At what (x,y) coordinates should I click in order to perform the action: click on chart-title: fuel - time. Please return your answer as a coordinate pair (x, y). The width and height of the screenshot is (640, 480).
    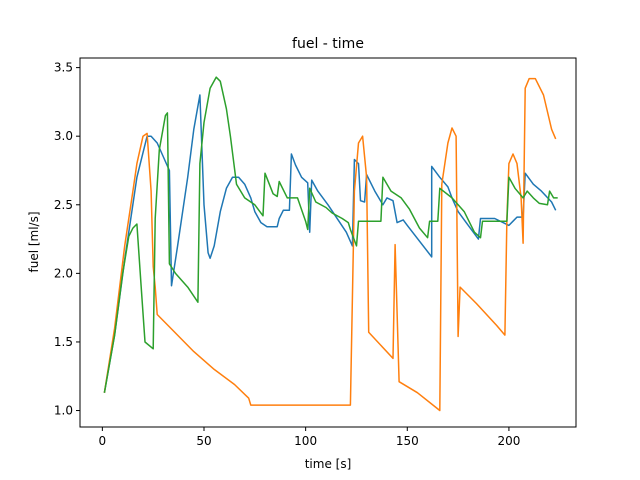
    Looking at the image, I should click on (328, 44).